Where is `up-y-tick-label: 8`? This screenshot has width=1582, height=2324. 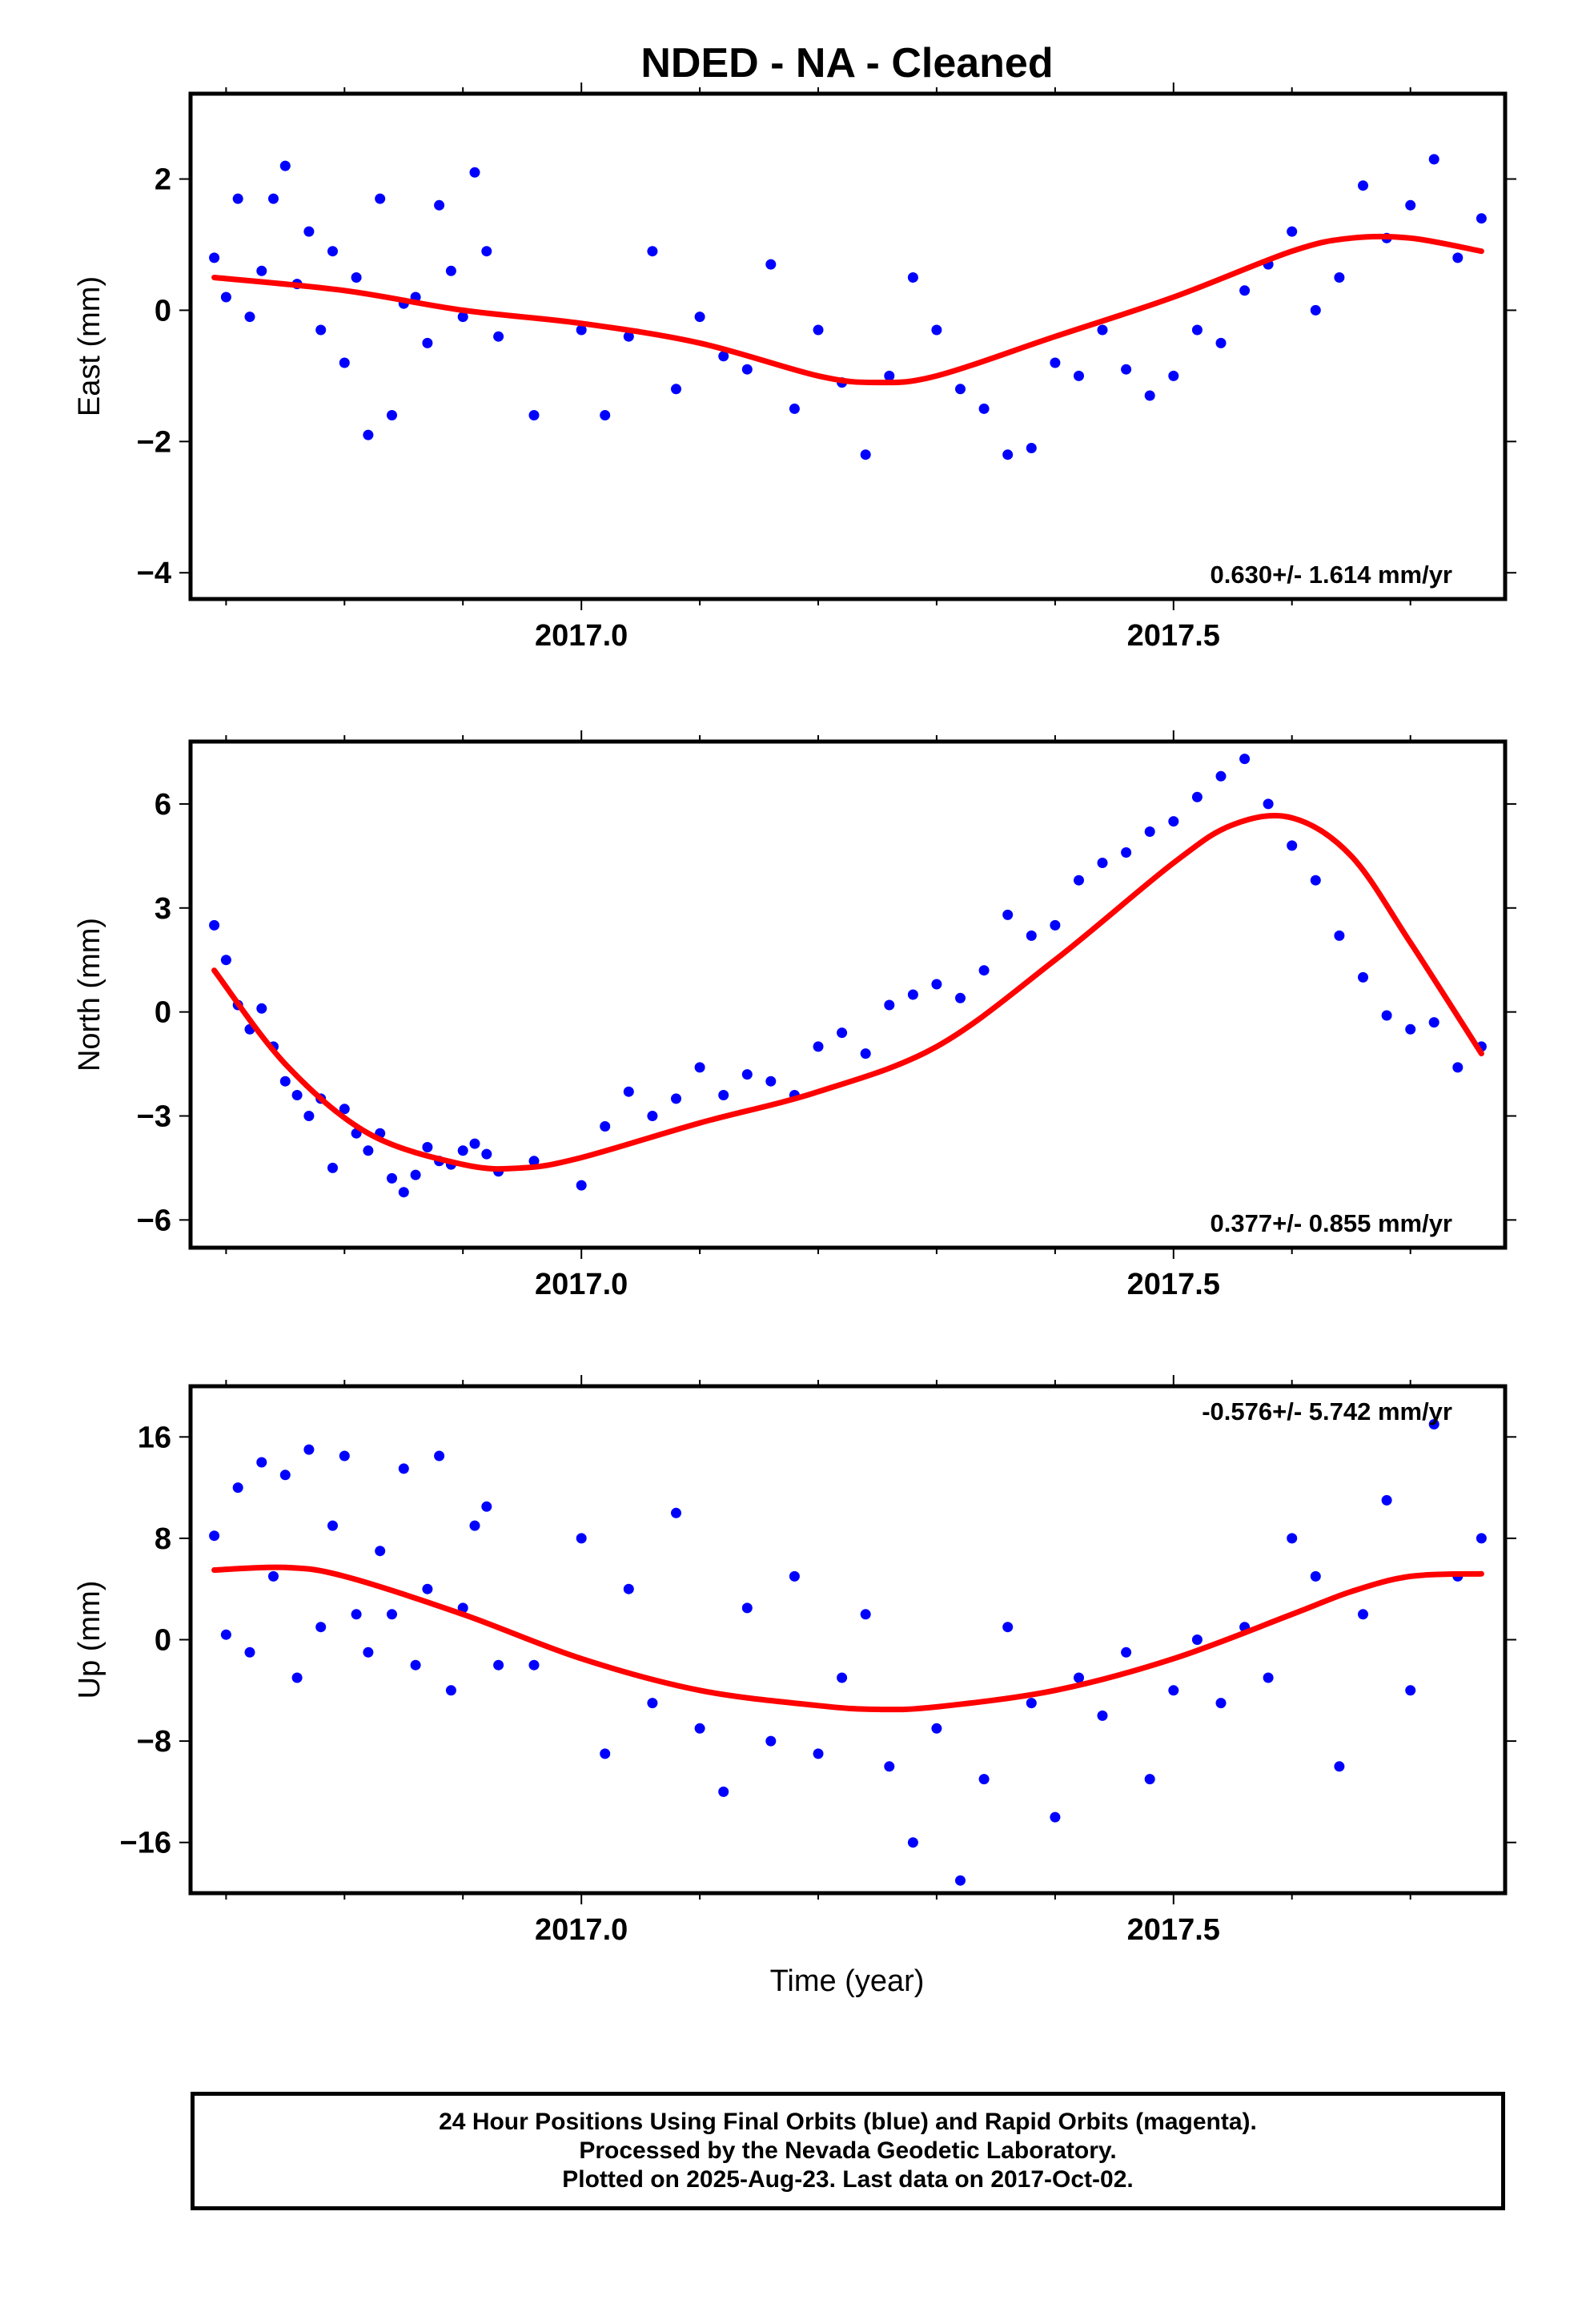
up-y-tick-label: 8 is located at coordinates (163, 1539).